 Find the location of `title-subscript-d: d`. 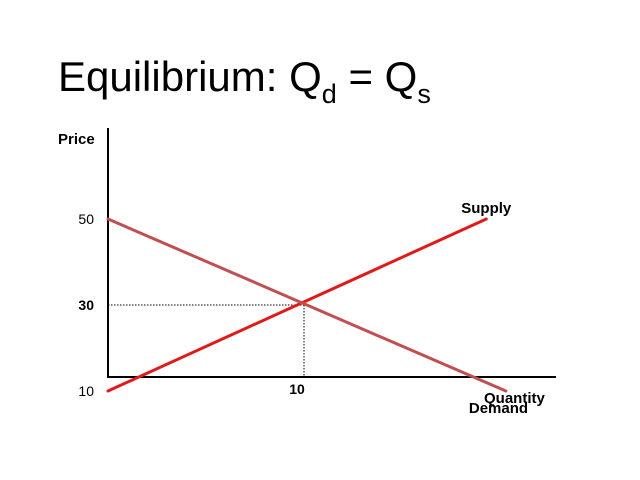

title-subscript-d: d is located at coordinates (329, 94).